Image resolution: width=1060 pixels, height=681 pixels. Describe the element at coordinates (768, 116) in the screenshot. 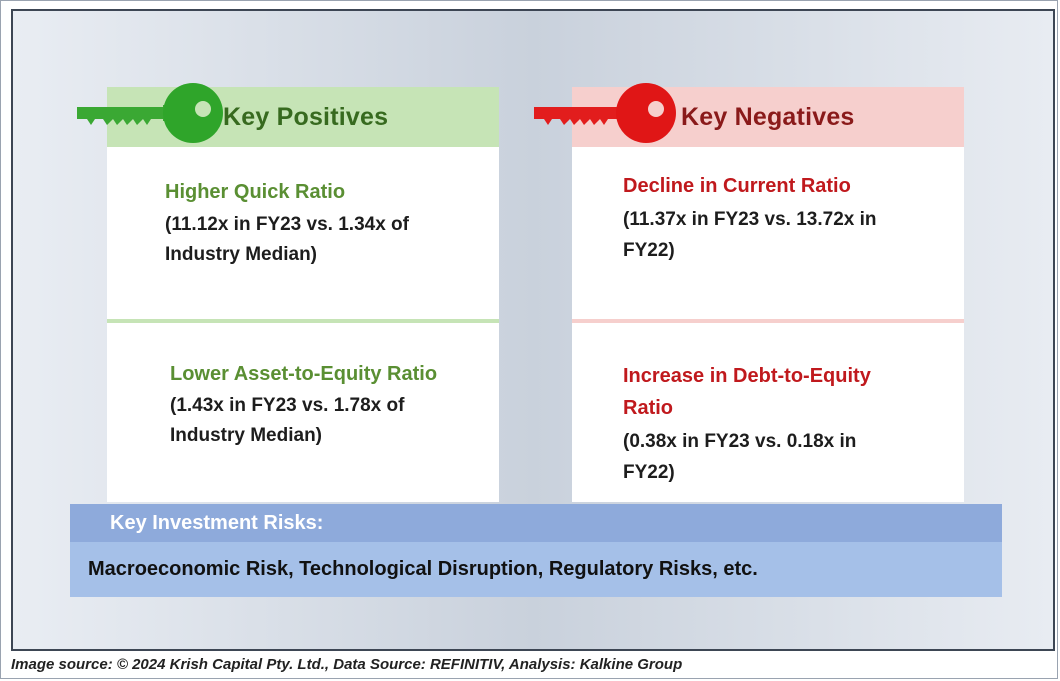

I see `negatives-title: Key Negatives` at that location.